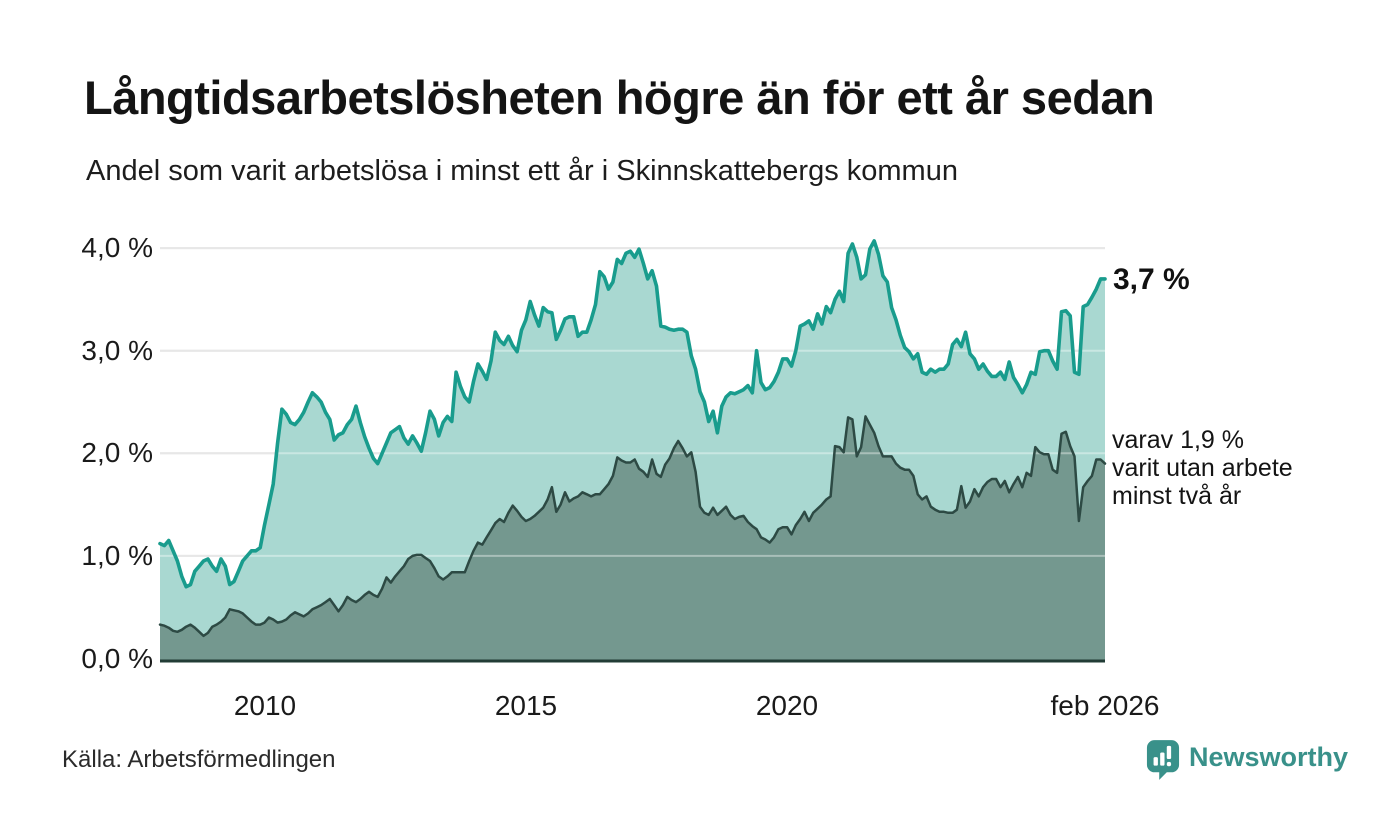 The image size is (1400, 840). Describe the element at coordinates (117, 247) in the screenshot. I see `y-tick-label: 4,0 %` at that location.